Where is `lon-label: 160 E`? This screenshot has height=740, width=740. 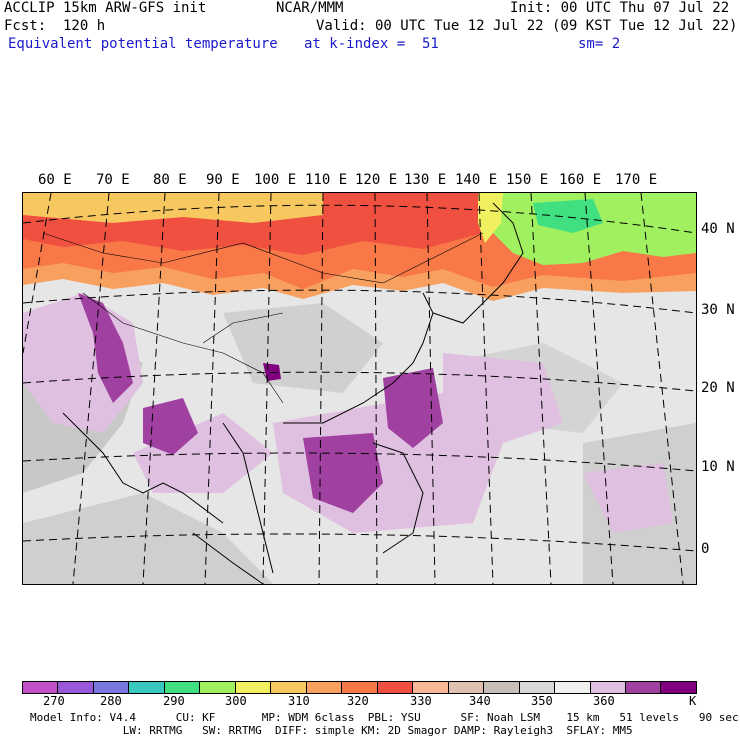
lon-label: 160 E is located at coordinates (580, 180).